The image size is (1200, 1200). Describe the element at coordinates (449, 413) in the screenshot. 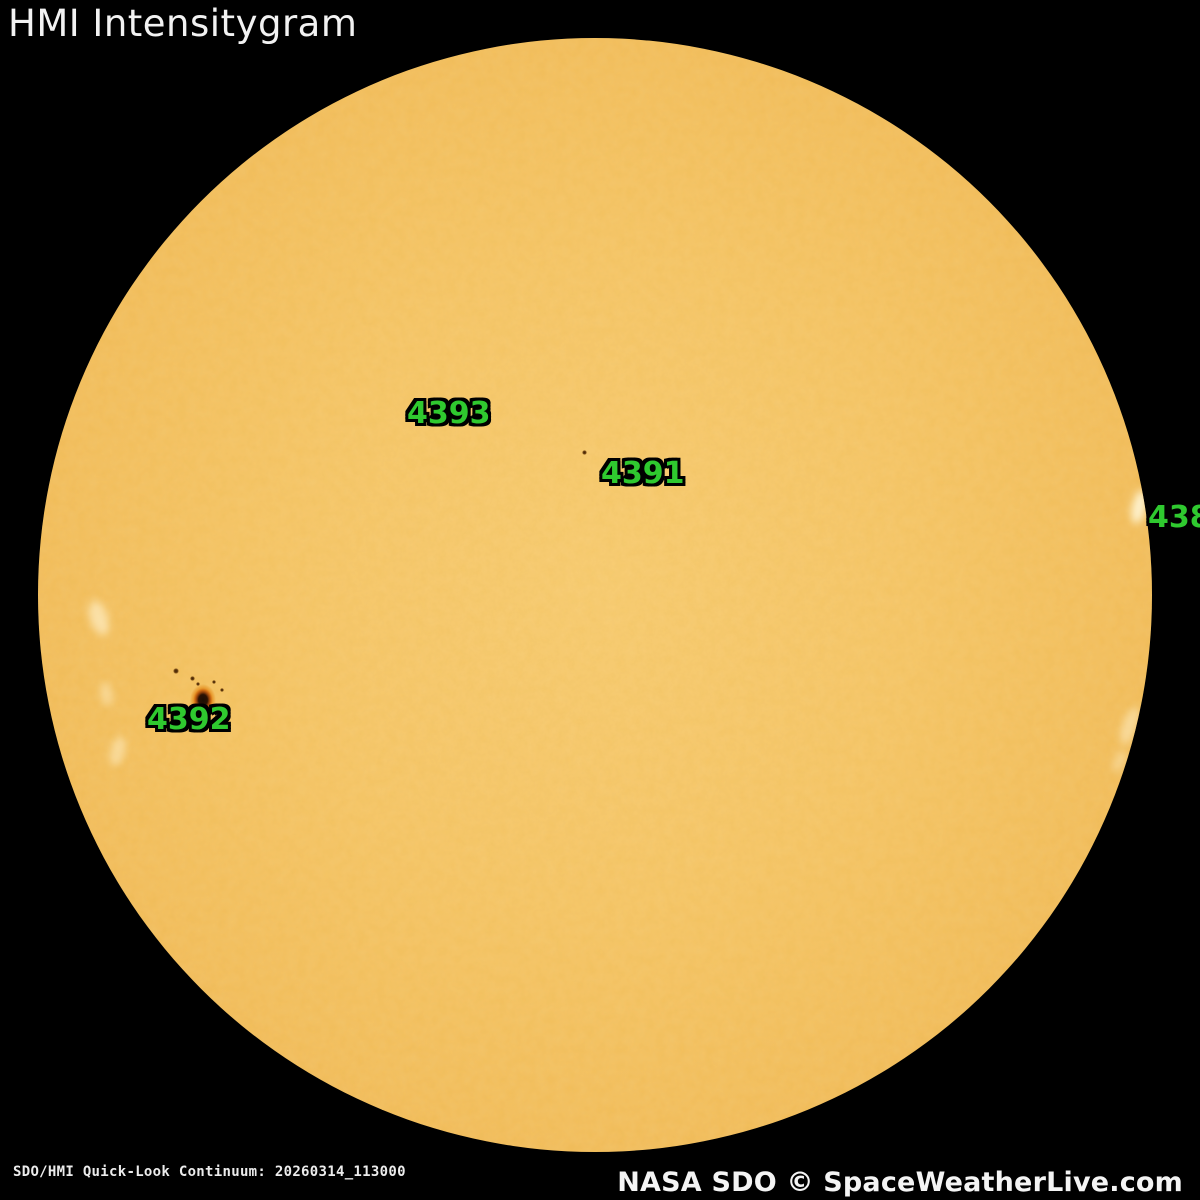

I see `region-label-4393: 4393` at that location.